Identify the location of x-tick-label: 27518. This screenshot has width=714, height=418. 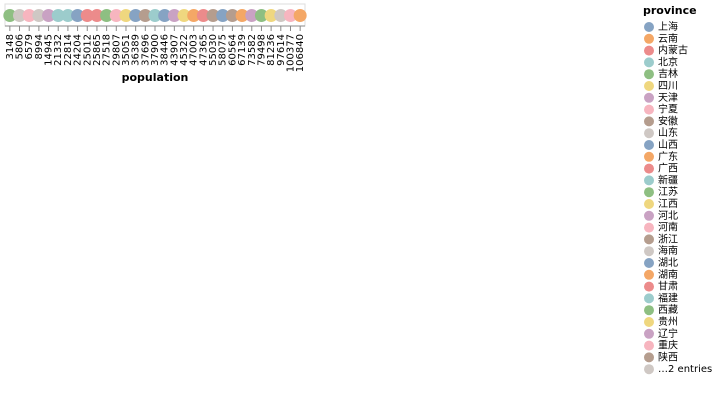
(107, 50).